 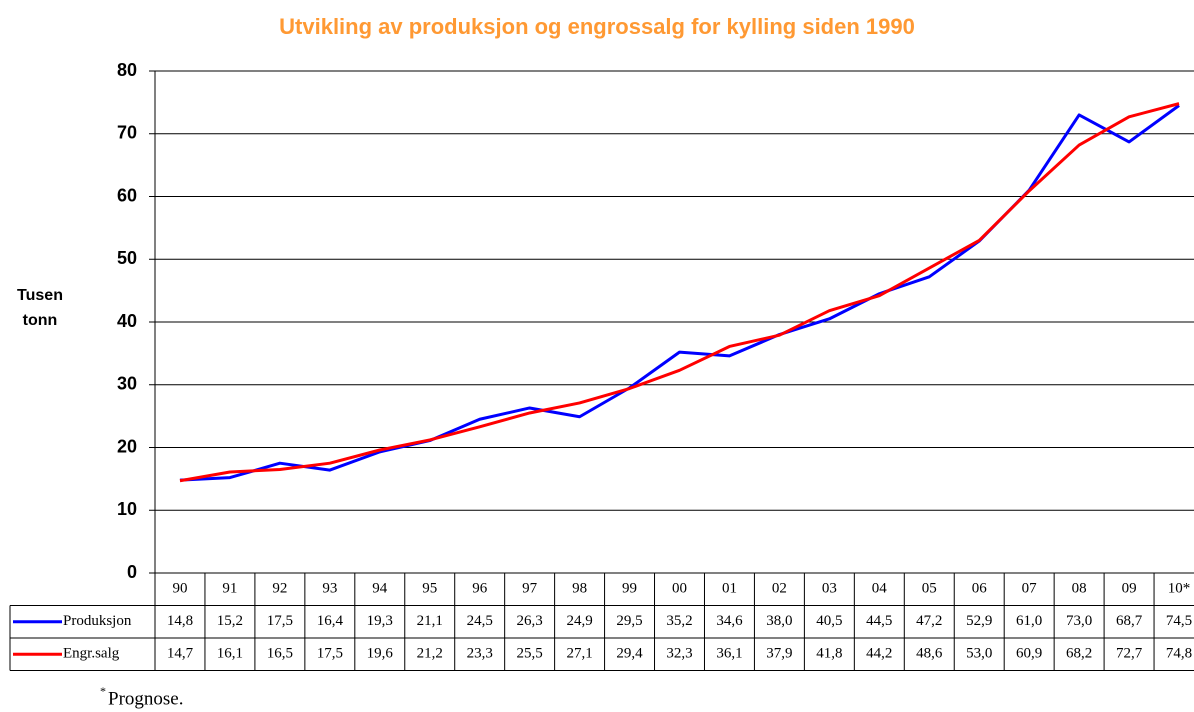 What do you see at coordinates (1129, 589) in the screenshot?
I see `x-tick-label: 09` at bounding box center [1129, 589].